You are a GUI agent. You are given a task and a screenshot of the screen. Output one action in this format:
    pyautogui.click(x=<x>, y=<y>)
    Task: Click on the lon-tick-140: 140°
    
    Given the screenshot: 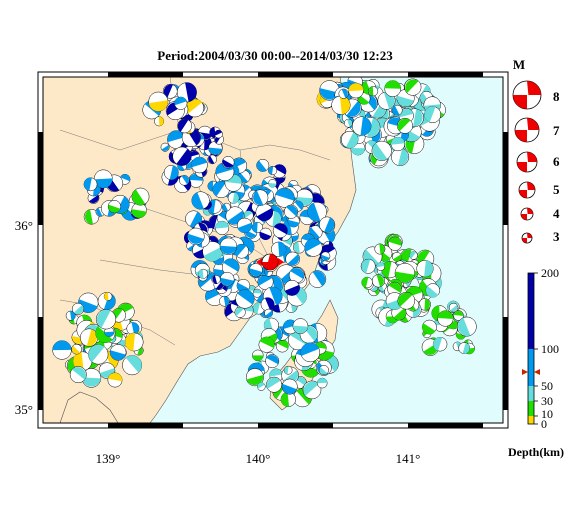 What is the action you would take?
    pyautogui.click(x=258, y=458)
    